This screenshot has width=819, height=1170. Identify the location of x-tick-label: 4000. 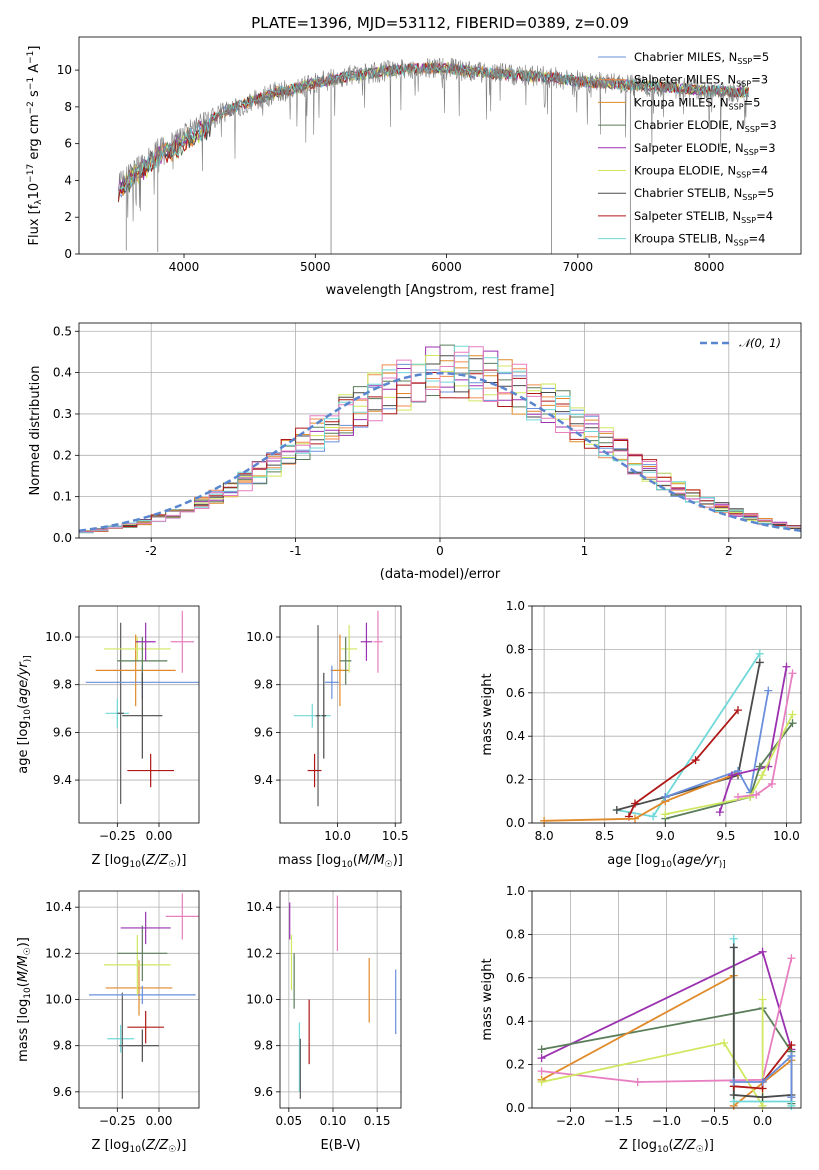
(184, 267).